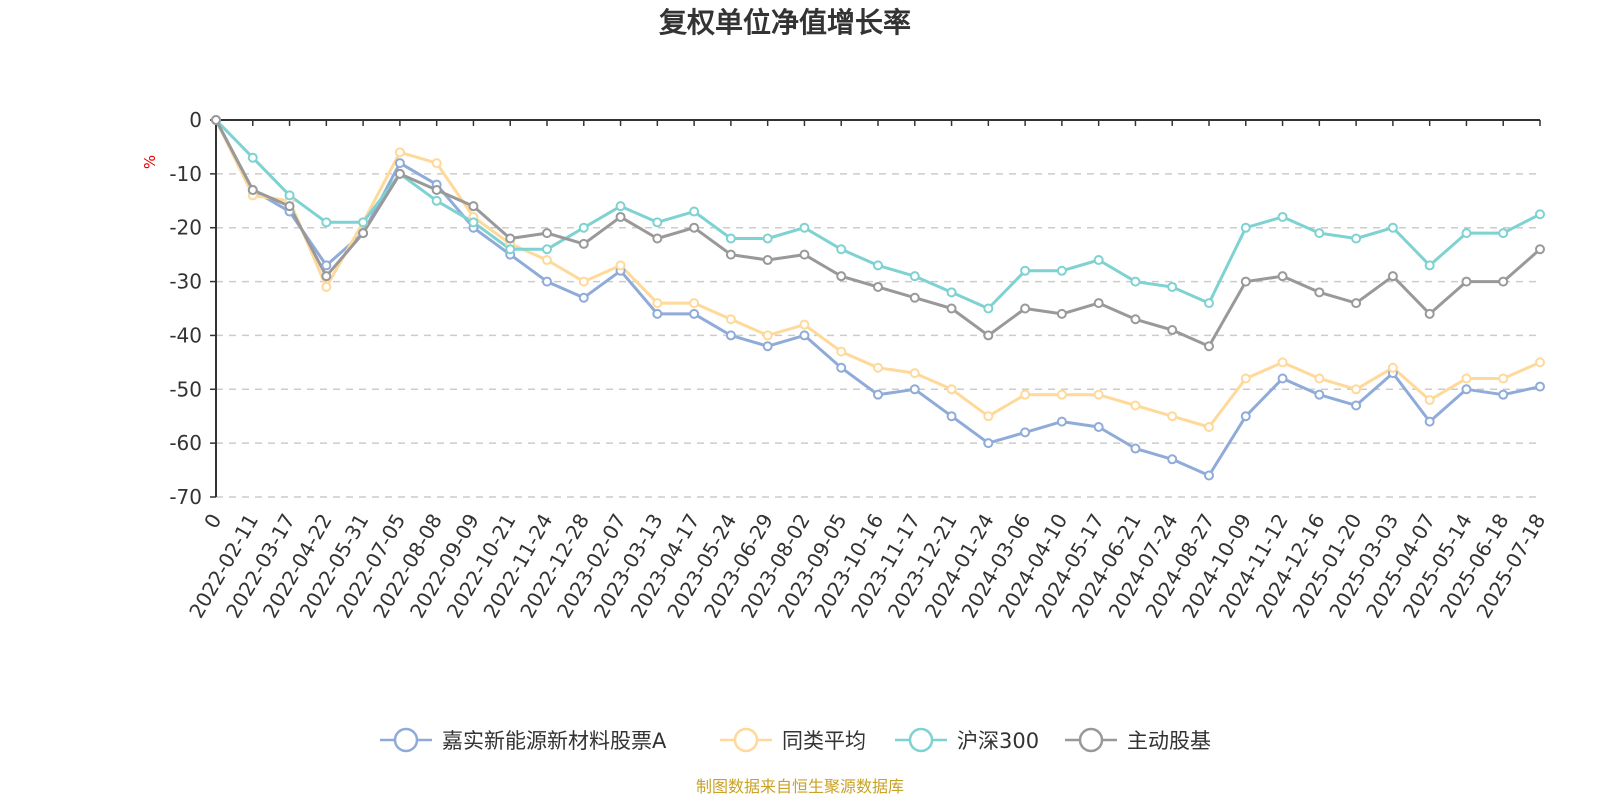 The height and width of the screenshot is (800, 1600). Describe the element at coordinates (967, 740) in the screenshot. I see `legend-item: 沪深300` at that location.